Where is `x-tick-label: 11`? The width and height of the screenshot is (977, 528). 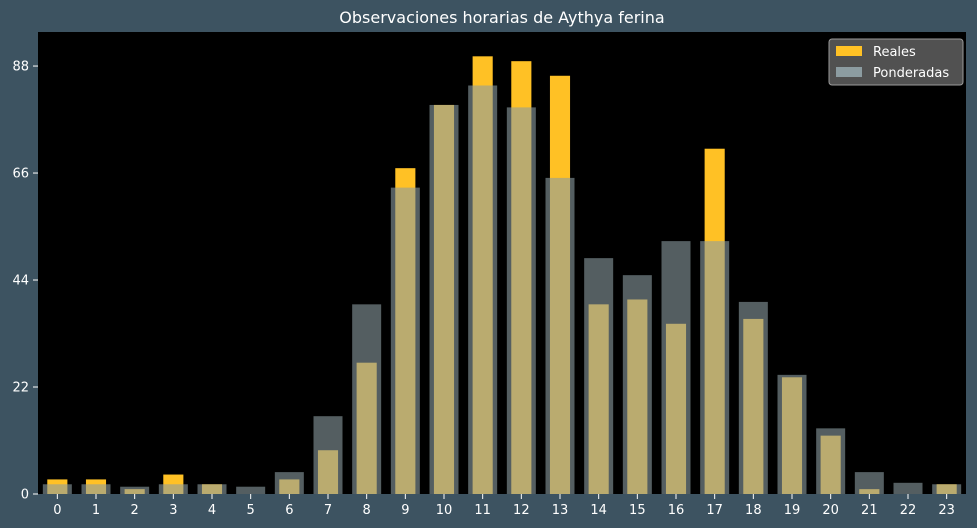
x-tick-label: 11 is located at coordinates (482, 510).